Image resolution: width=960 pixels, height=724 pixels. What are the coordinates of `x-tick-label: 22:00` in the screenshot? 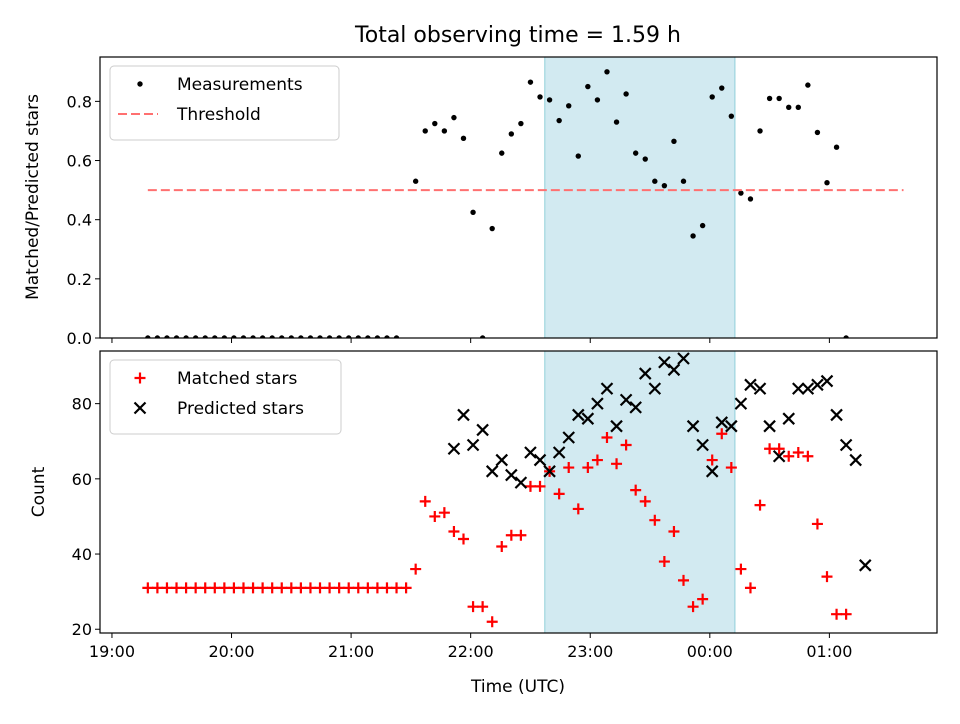 It's located at (471, 651).